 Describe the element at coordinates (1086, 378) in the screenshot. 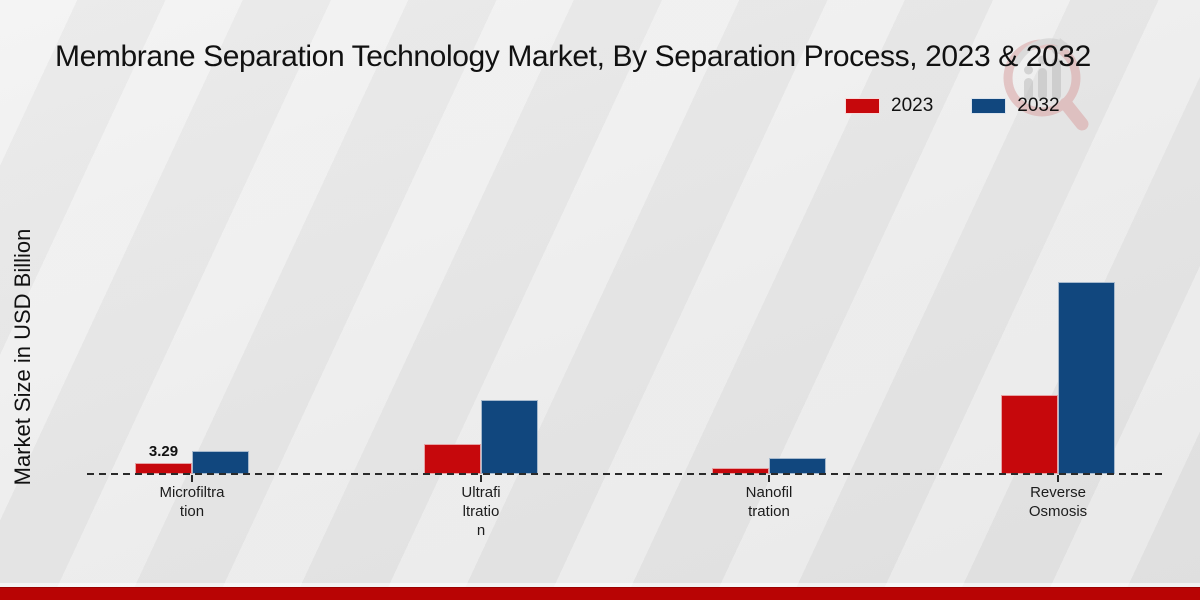

I see `bar-2032-reverse-osmosis` at that location.